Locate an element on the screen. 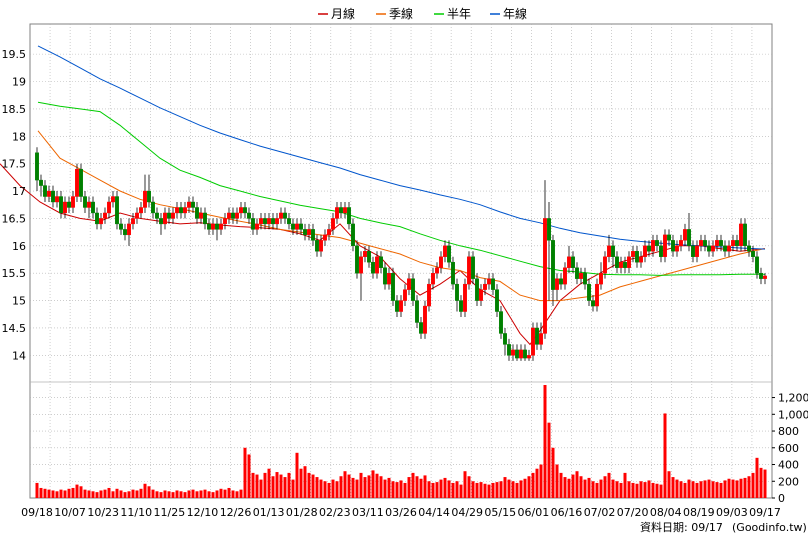 The width and height of the screenshot is (808, 540). price-tick-label: 15 is located at coordinates (19, 301).